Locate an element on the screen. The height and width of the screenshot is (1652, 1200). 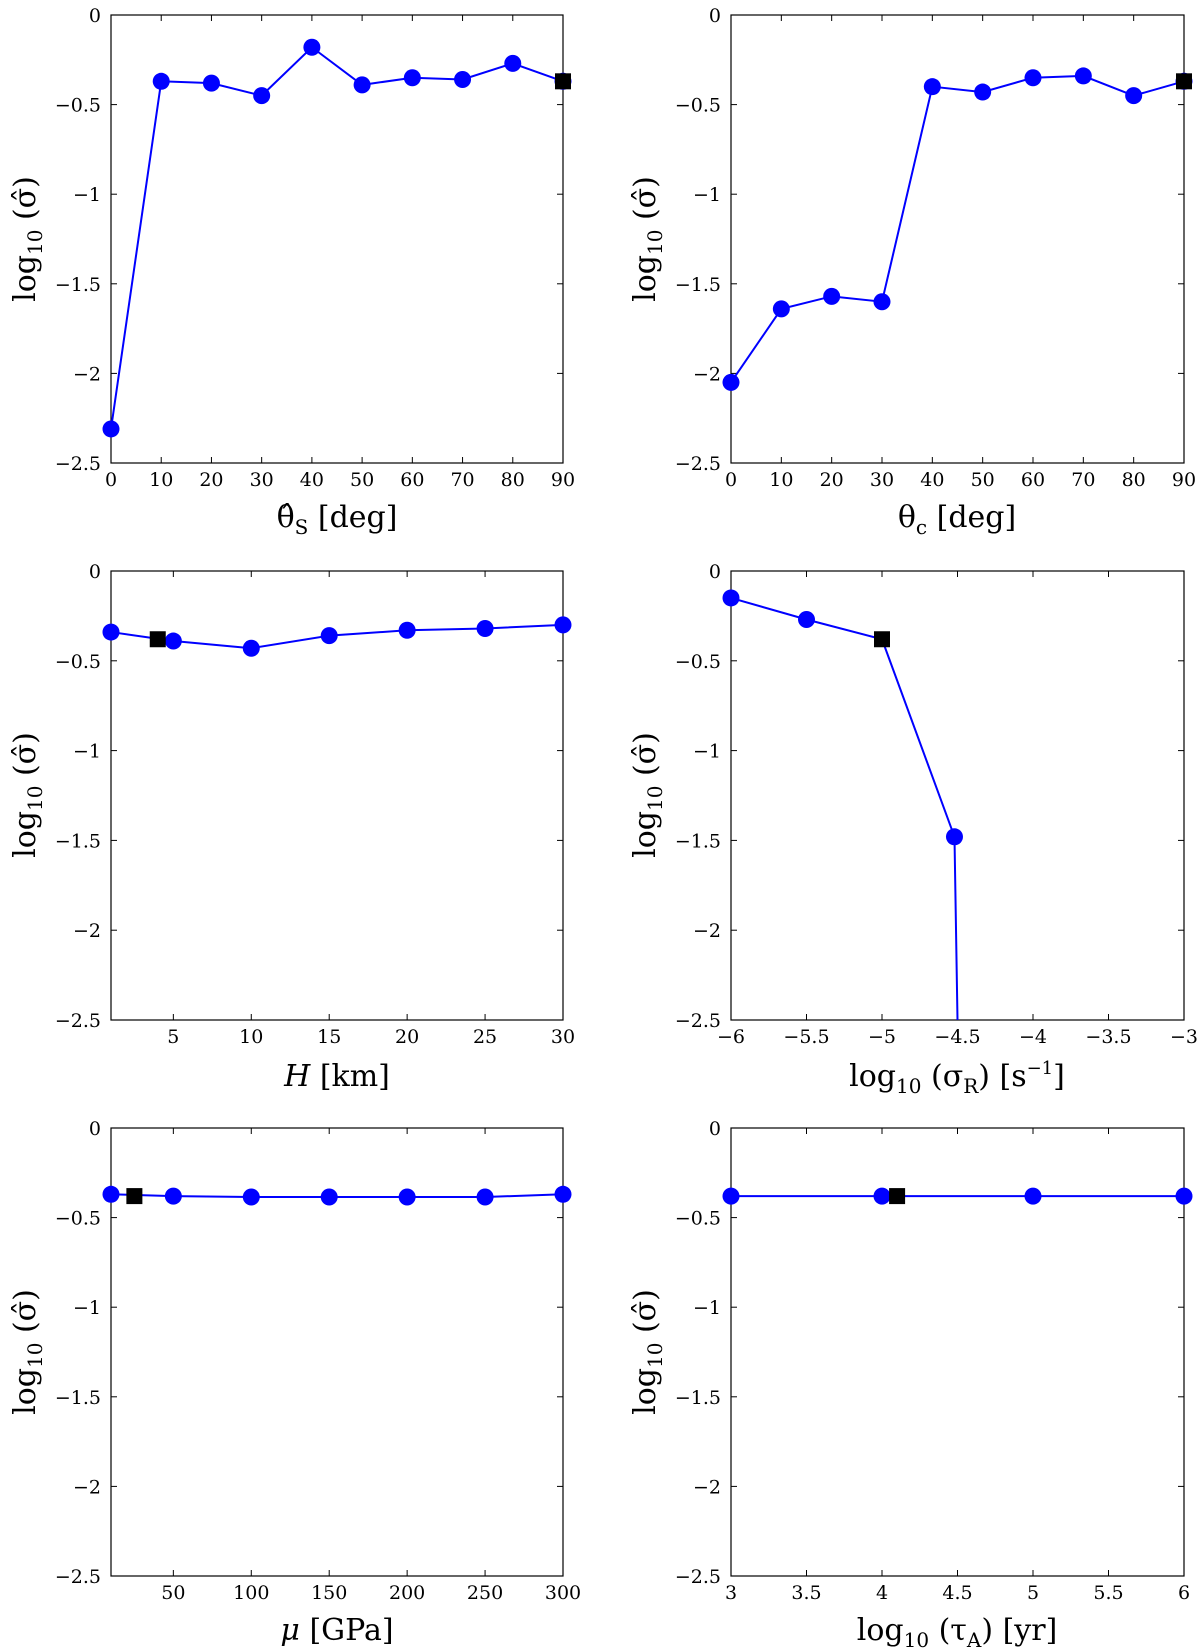
x-tick-label: −4 is located at coordinates (1033, 1037).